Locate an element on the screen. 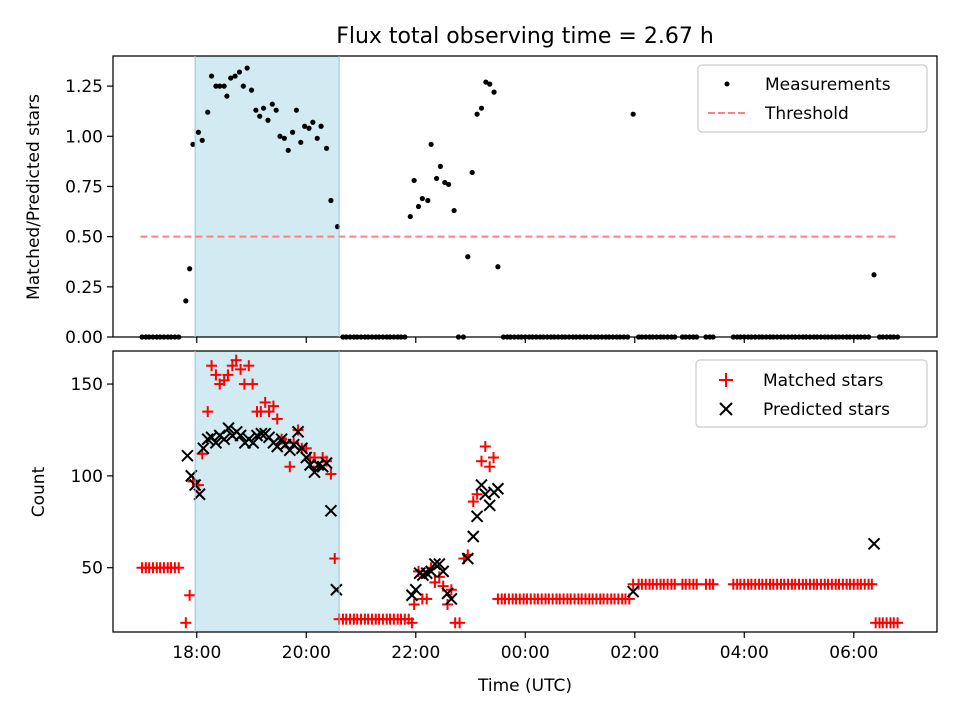  legend-measurements-marker is located at coordinates (727, 84).